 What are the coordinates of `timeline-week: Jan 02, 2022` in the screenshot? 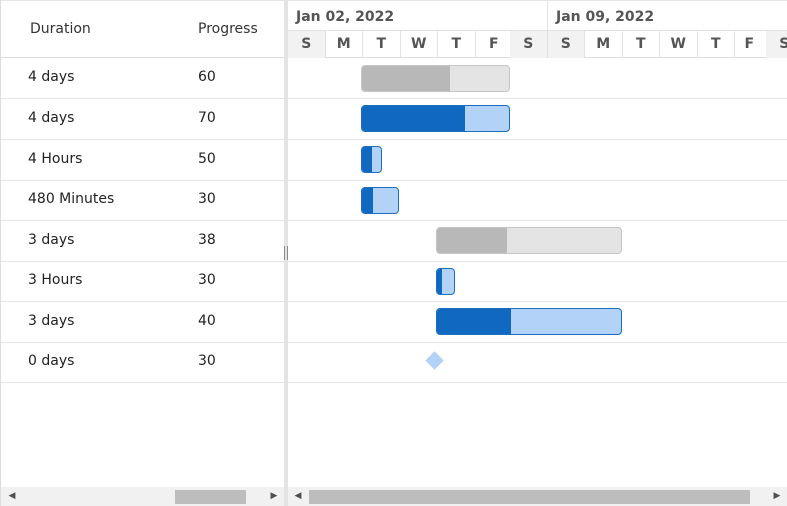 It's located at (418, 16).